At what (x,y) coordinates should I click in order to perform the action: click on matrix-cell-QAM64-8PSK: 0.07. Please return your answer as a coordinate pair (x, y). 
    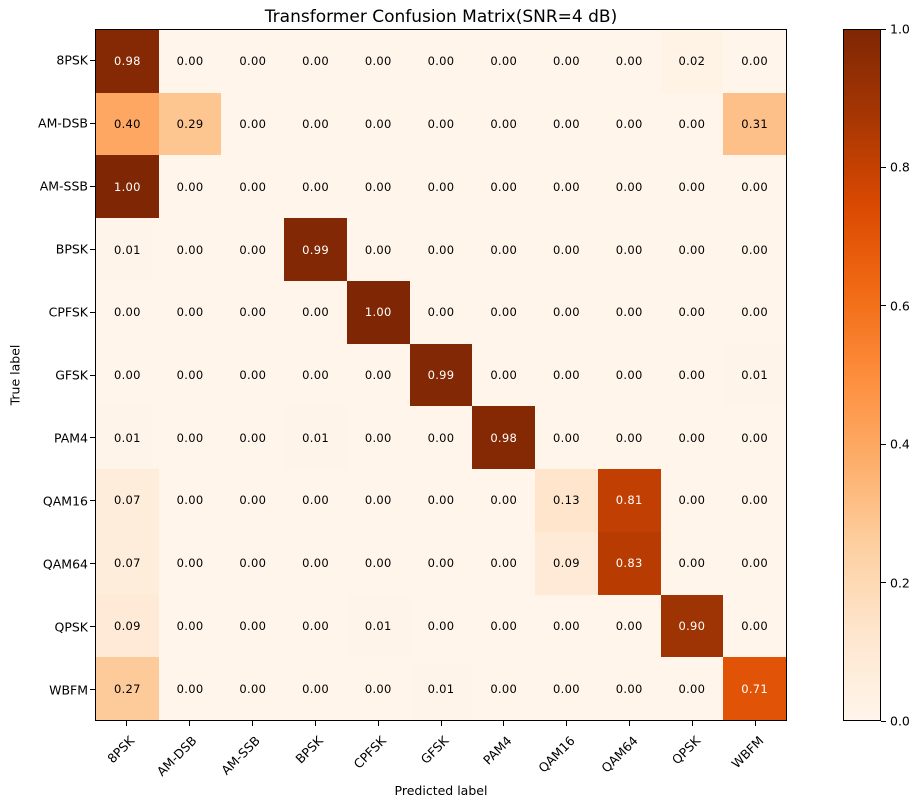
    Looking at the image, I should click on (127, 563).